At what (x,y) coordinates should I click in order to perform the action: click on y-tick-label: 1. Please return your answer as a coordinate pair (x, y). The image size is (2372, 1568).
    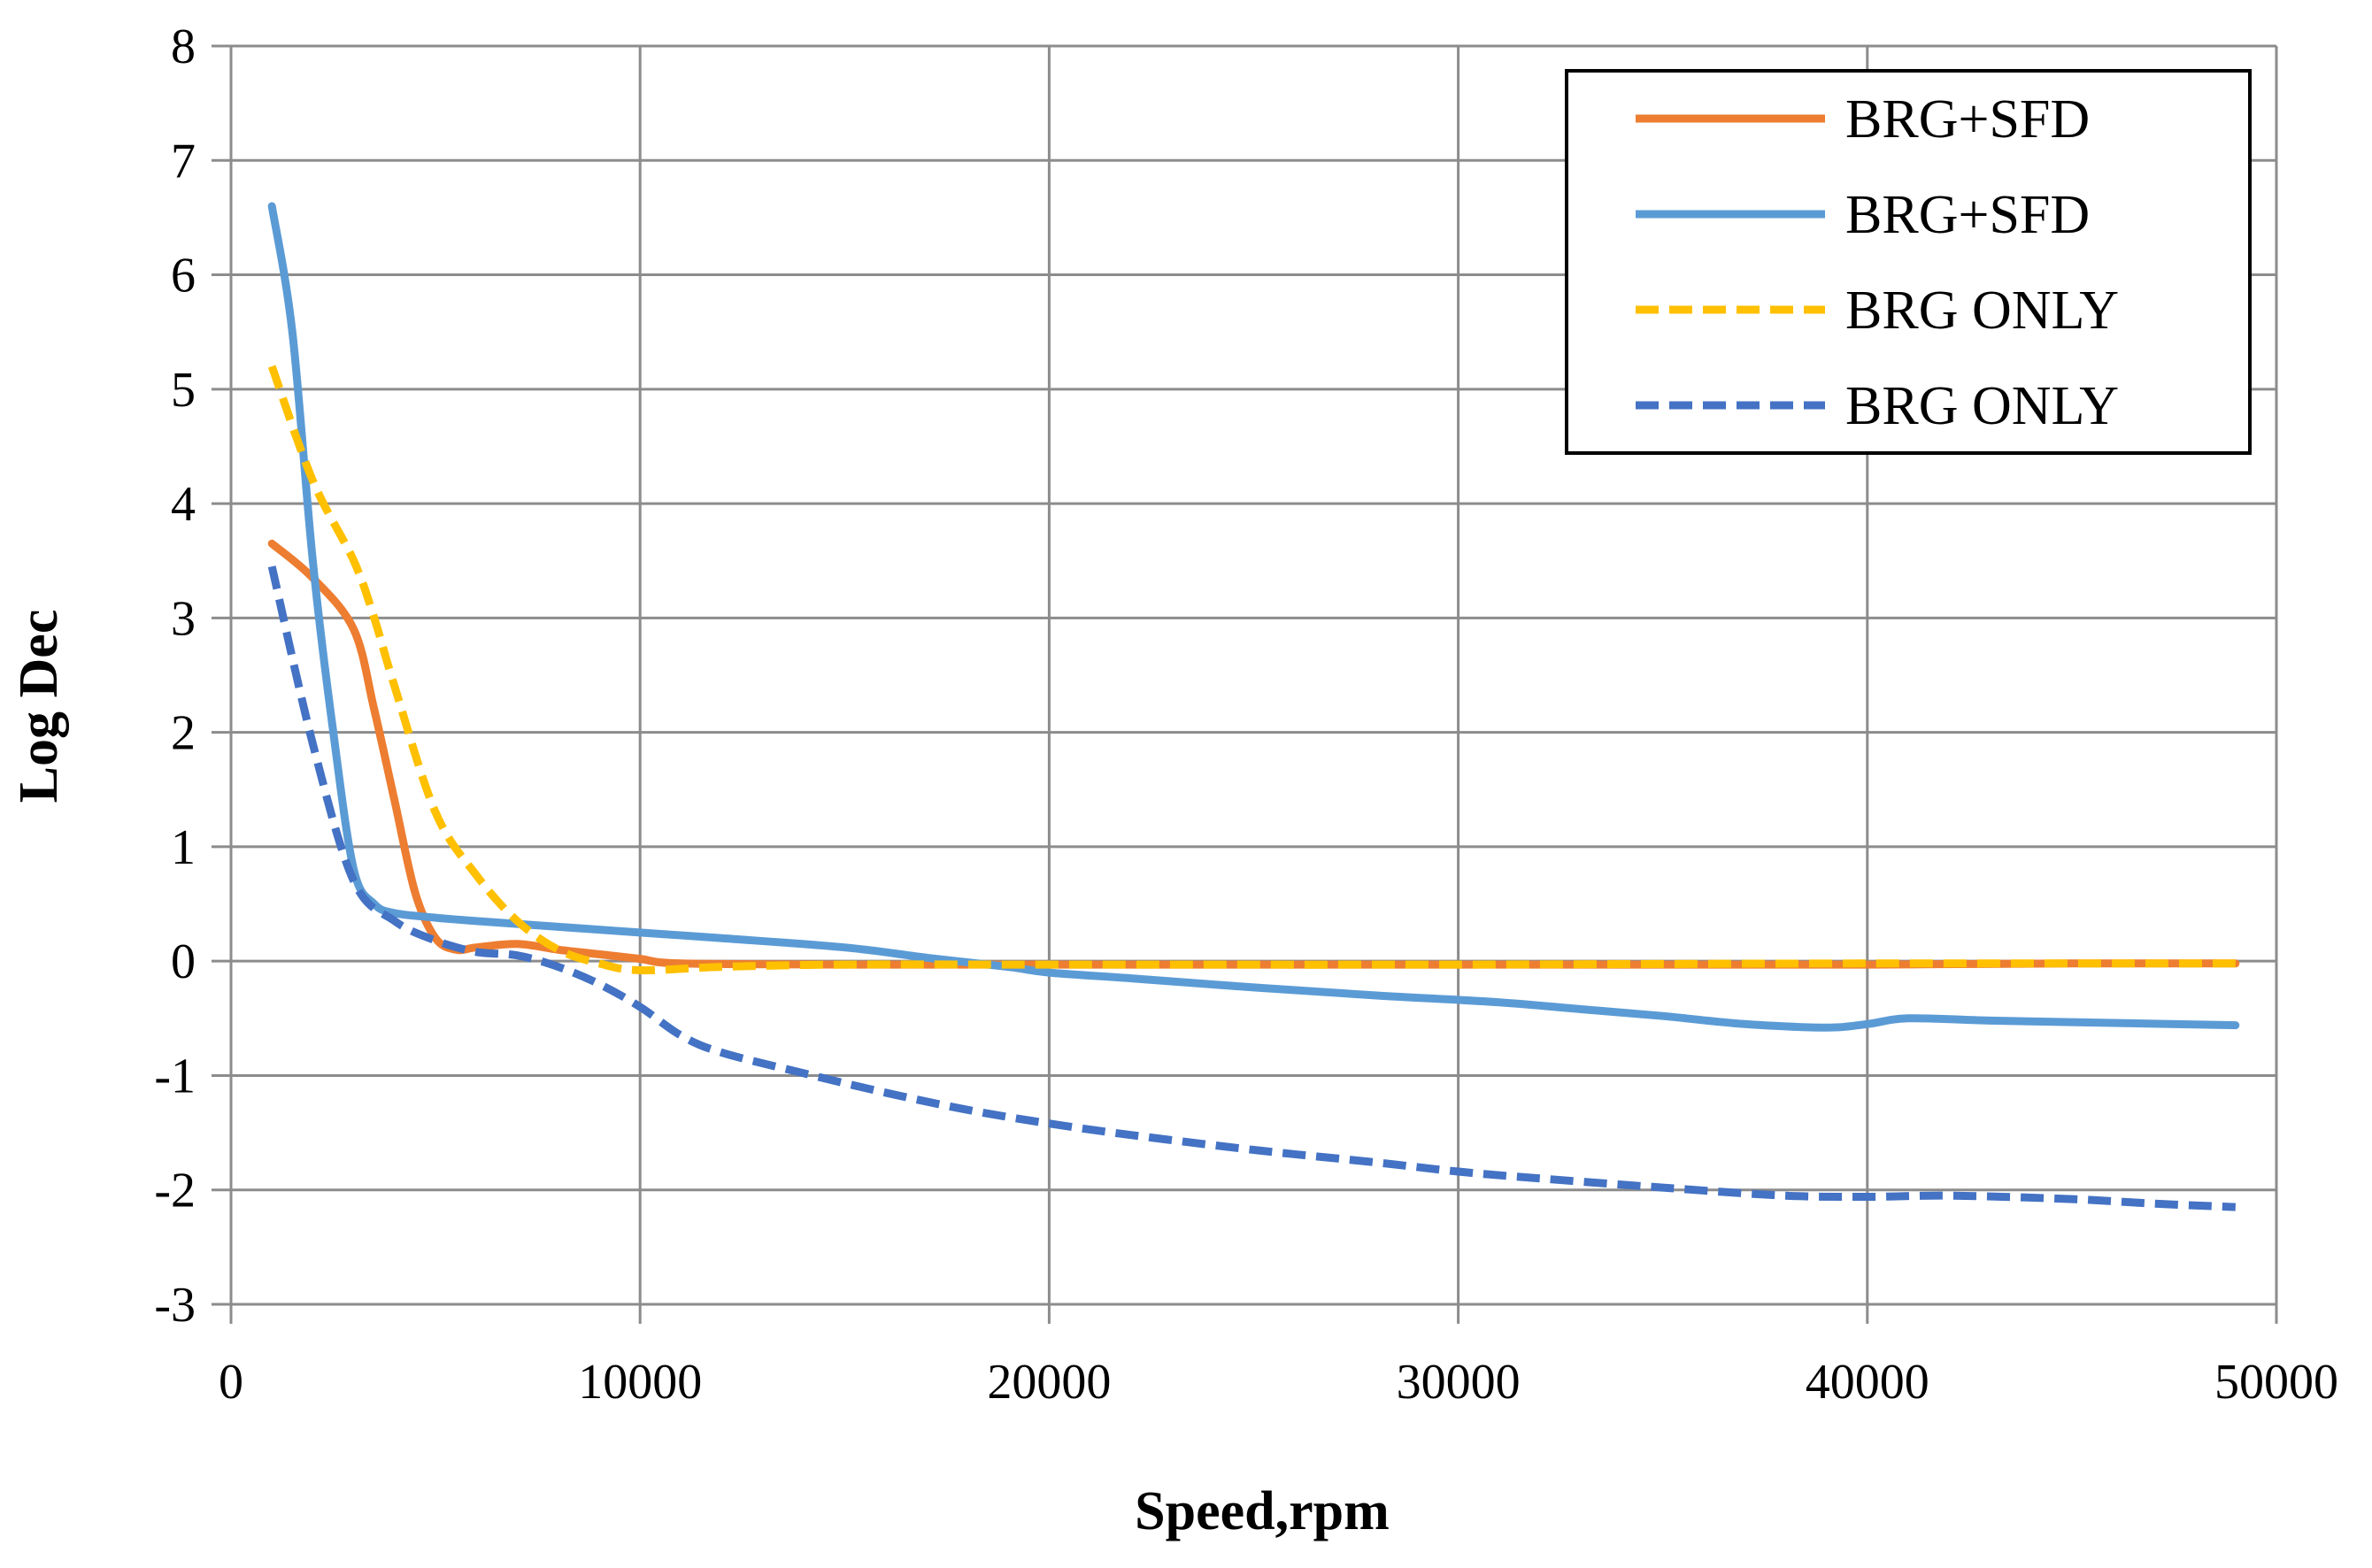
    Looking at the image, I should click on (183, 847).